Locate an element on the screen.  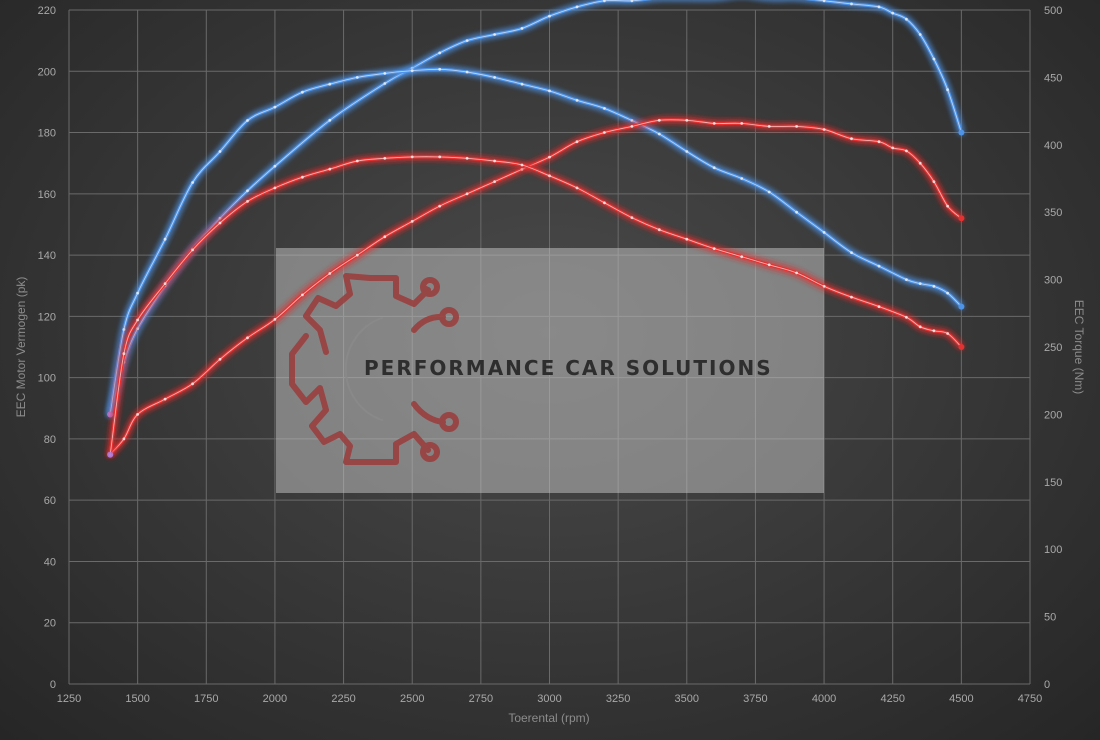
x-tick-label: 3500 is located at coordinates (687, 699).